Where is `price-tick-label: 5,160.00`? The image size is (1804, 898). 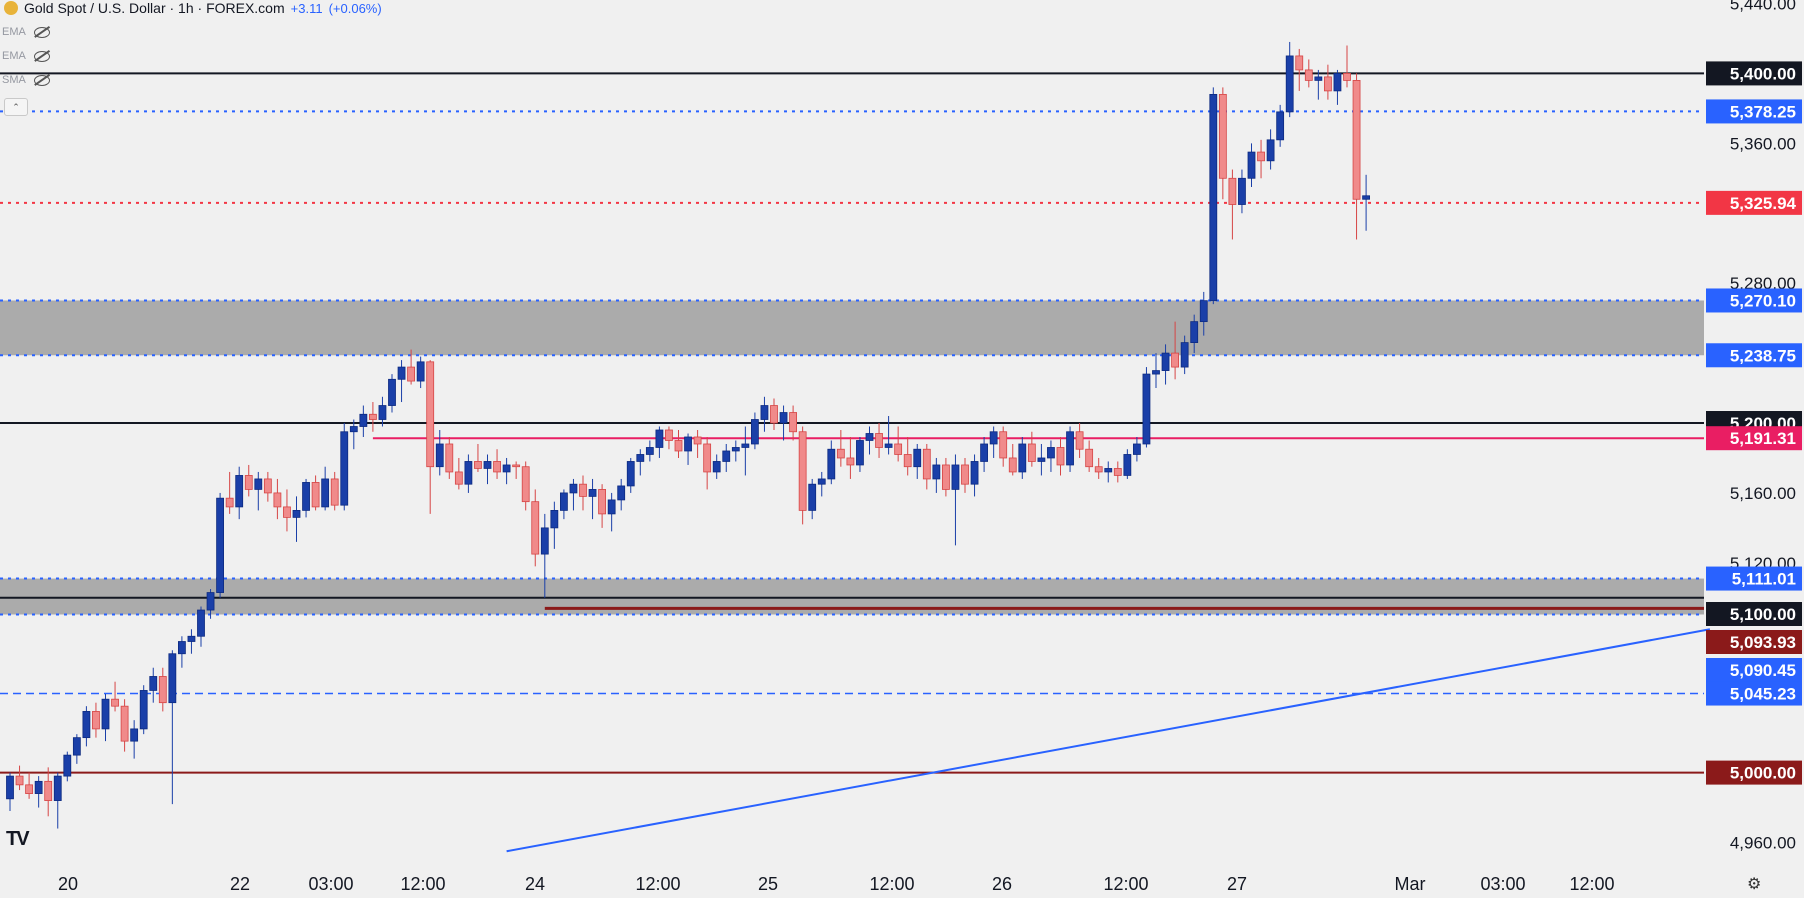 price-tick-label: 5,160.00 is located at coordinates (1763, 493).